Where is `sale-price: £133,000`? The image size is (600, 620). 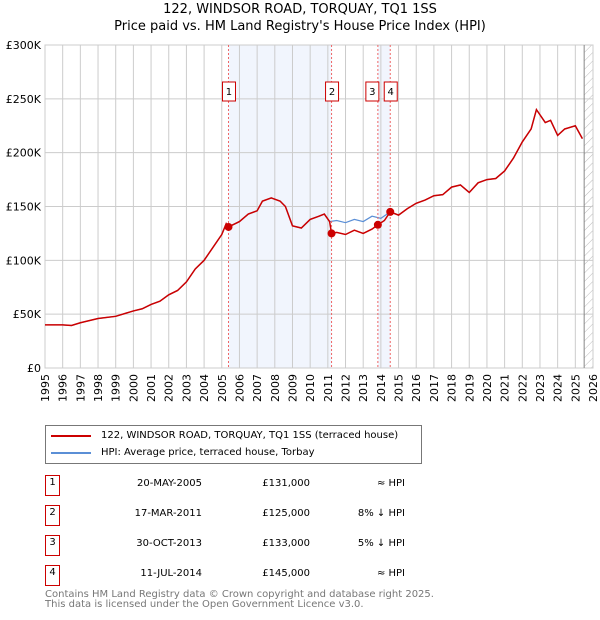 sale-price: £133,000 is located at coordinates (286, 543).